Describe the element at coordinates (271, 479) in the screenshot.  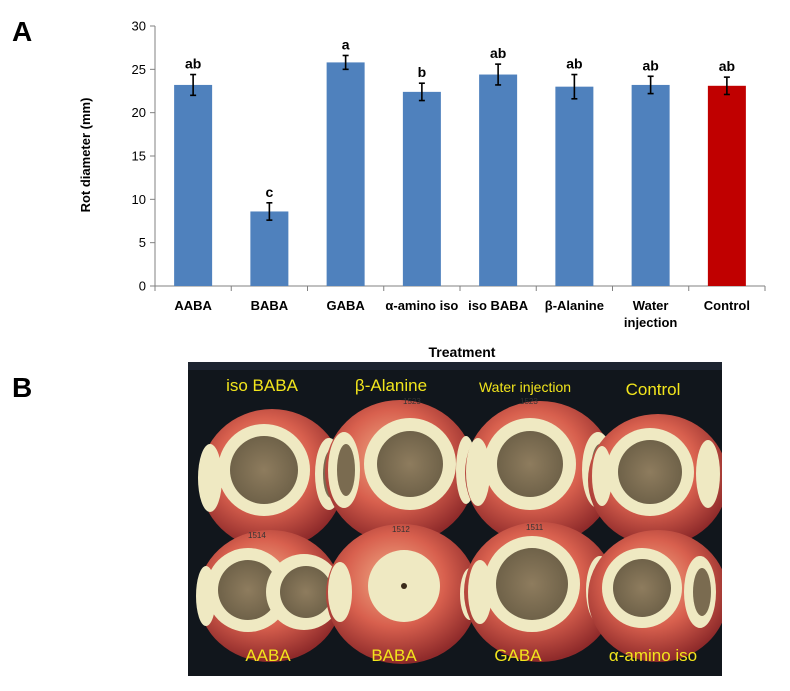
I see `apple-iso-baba` at that location.